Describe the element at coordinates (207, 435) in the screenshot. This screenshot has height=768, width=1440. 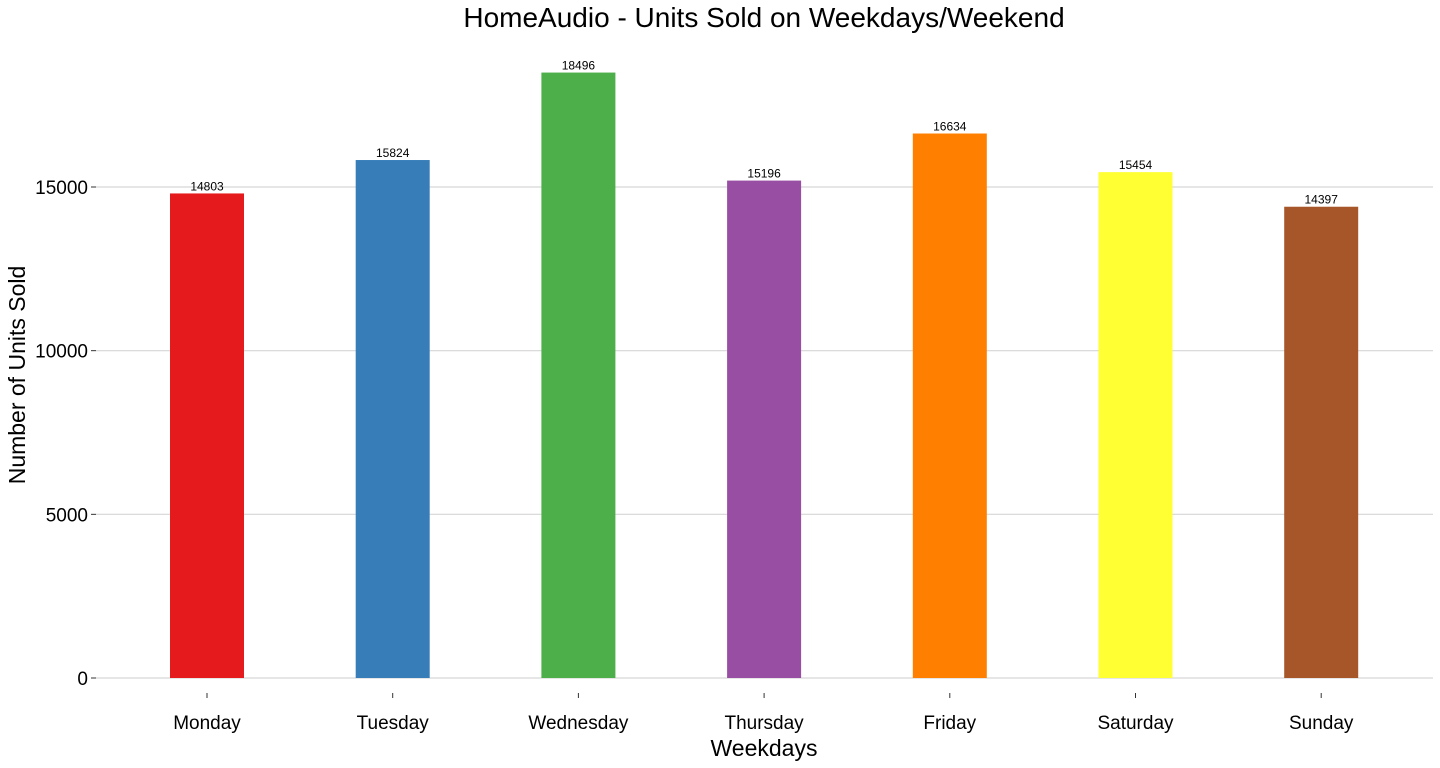
I see `bar-monday` at that location.